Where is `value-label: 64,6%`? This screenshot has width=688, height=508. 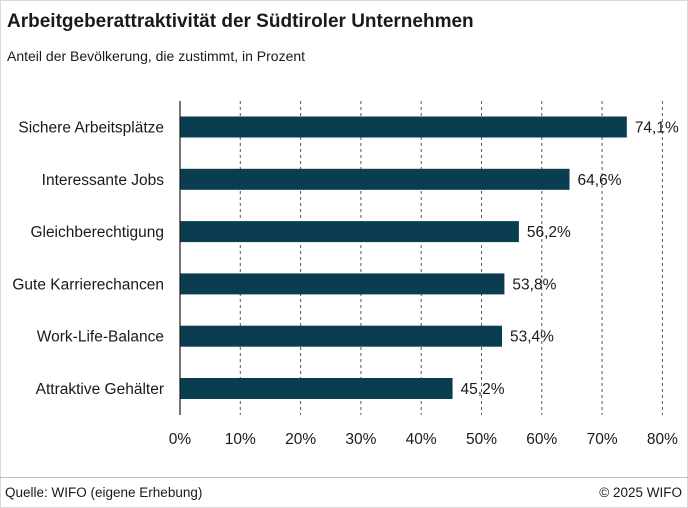 value-label: 64,6% is located at coordinates (600, 180).